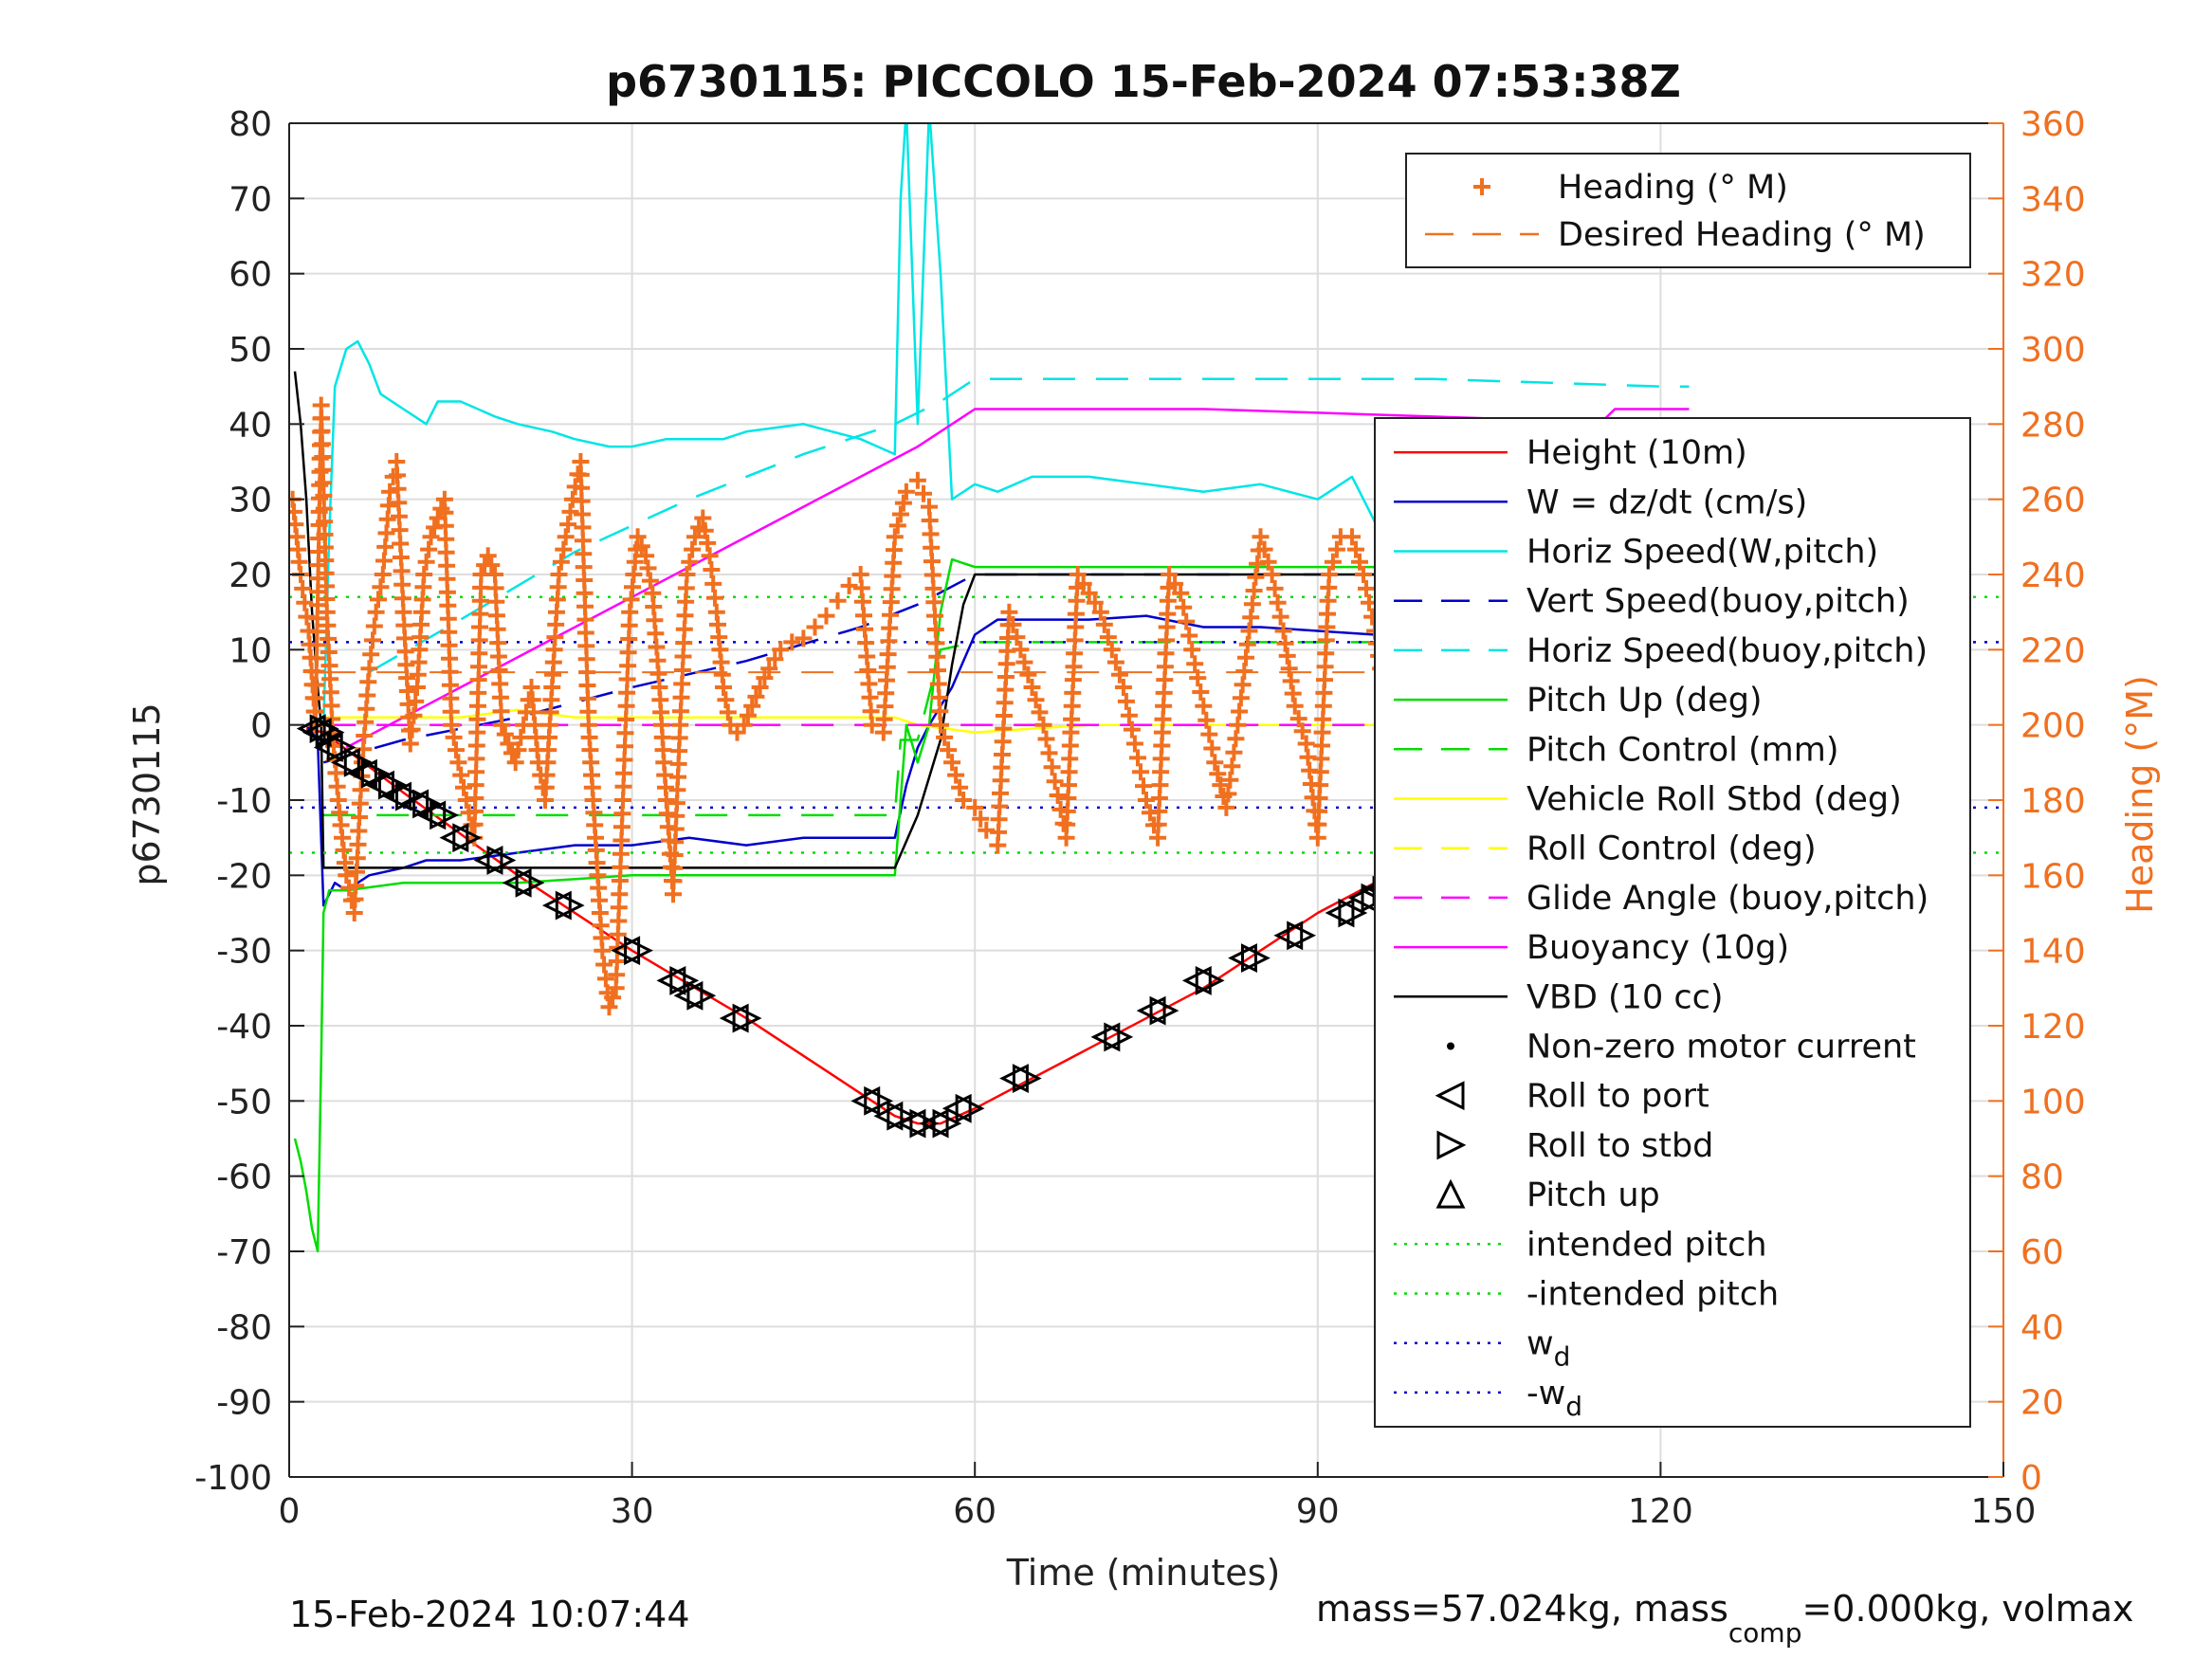  What do you see at coordinates (2042, 1403) in the screenshot?
I see `y2-tick-label: 20` at bounding box center [2042, 1403].